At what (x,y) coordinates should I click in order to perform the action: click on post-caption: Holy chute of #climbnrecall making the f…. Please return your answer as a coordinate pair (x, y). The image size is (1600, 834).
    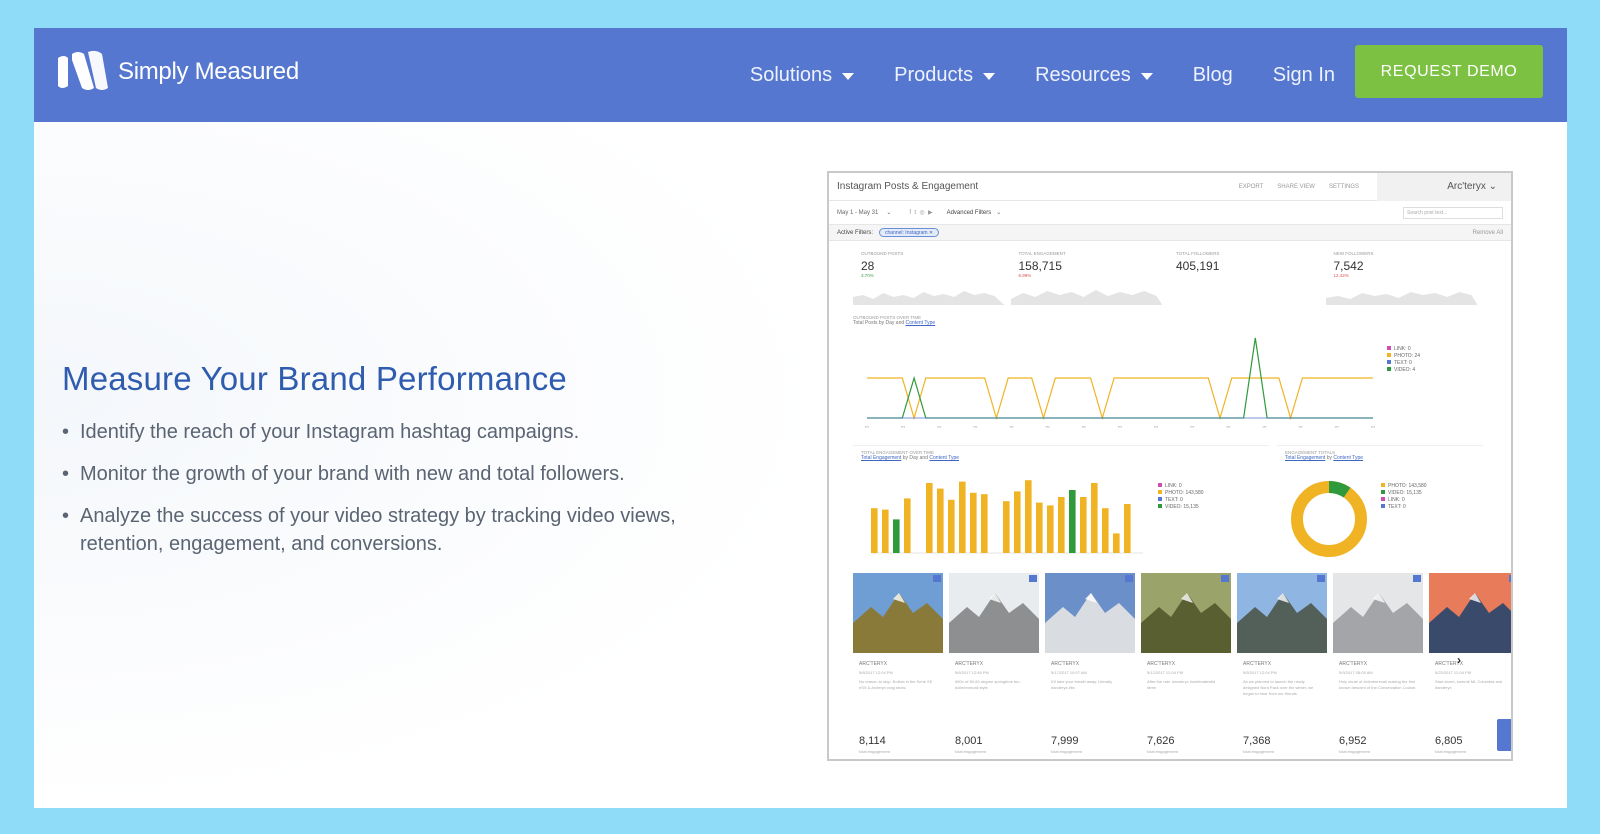
    Looking at the image, I should click on (1378, 684).